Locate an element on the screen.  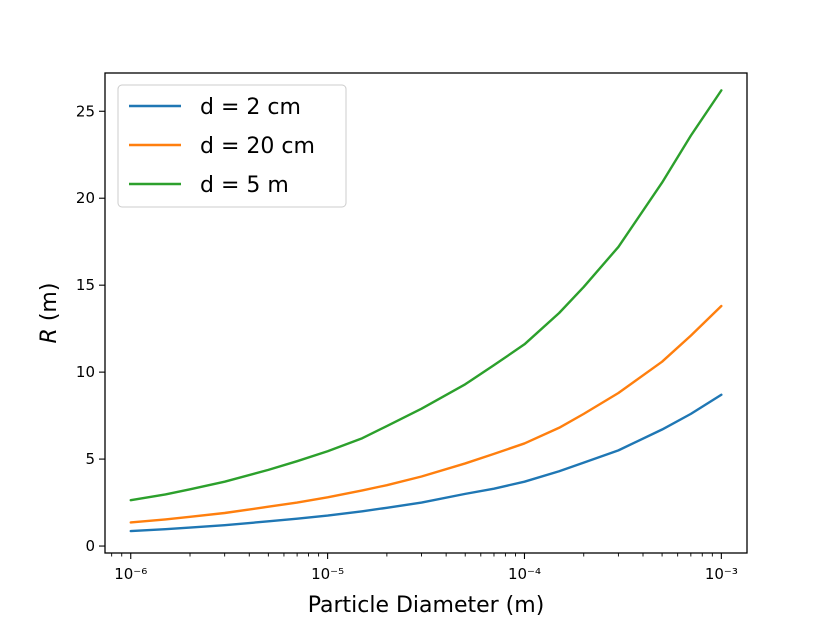
y-tick-label: 20 is located at coordinates (85, 198).